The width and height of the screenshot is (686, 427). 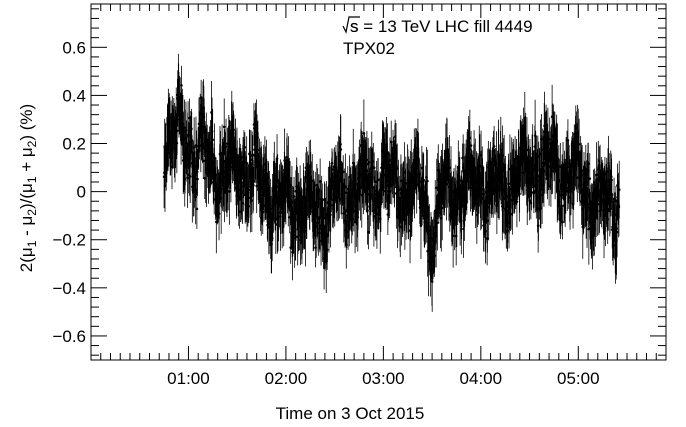 What do you see at coordinates (69, 240) in the screenshot?
I see `y-tick-label: −0.2` at bounding box center [69, 240].